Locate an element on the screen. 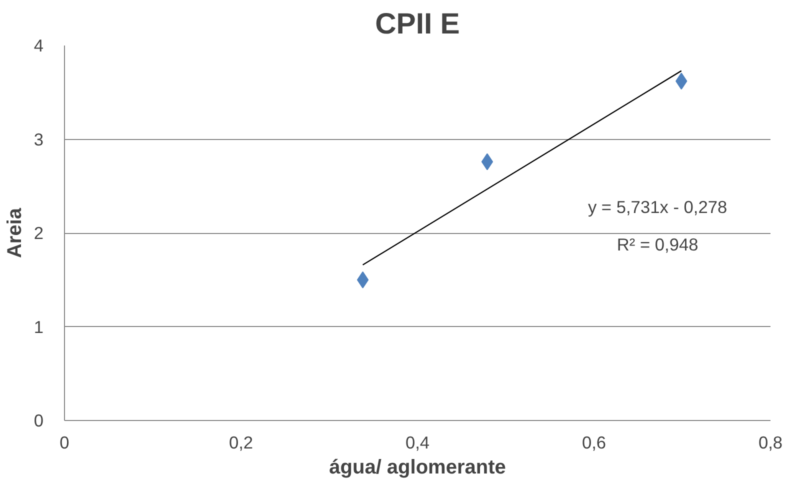 The width and height of the screenshot is (804, 485). x-tick-label: 0,4 is located at coordinates (417, 442).